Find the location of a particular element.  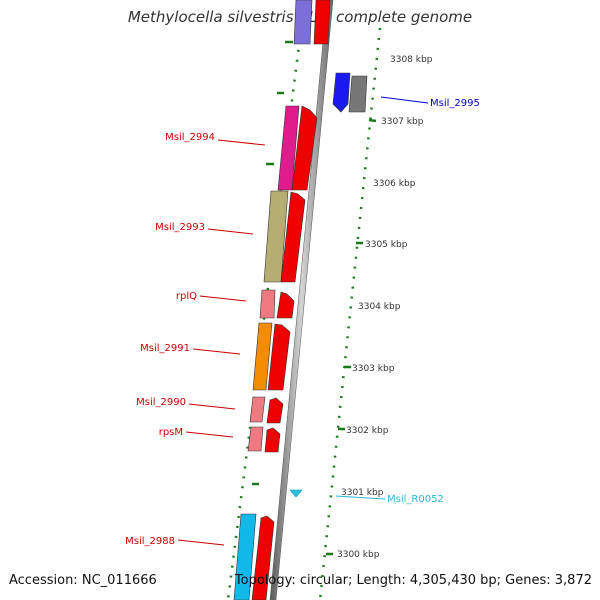

gene-rpsm is located at coordinates (255, 439).